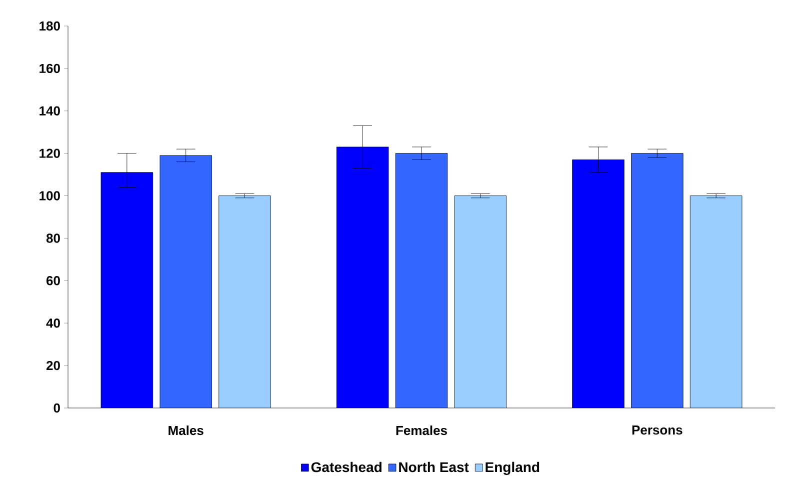  I want to click on x-tick-label: Females, so click(421, 431).